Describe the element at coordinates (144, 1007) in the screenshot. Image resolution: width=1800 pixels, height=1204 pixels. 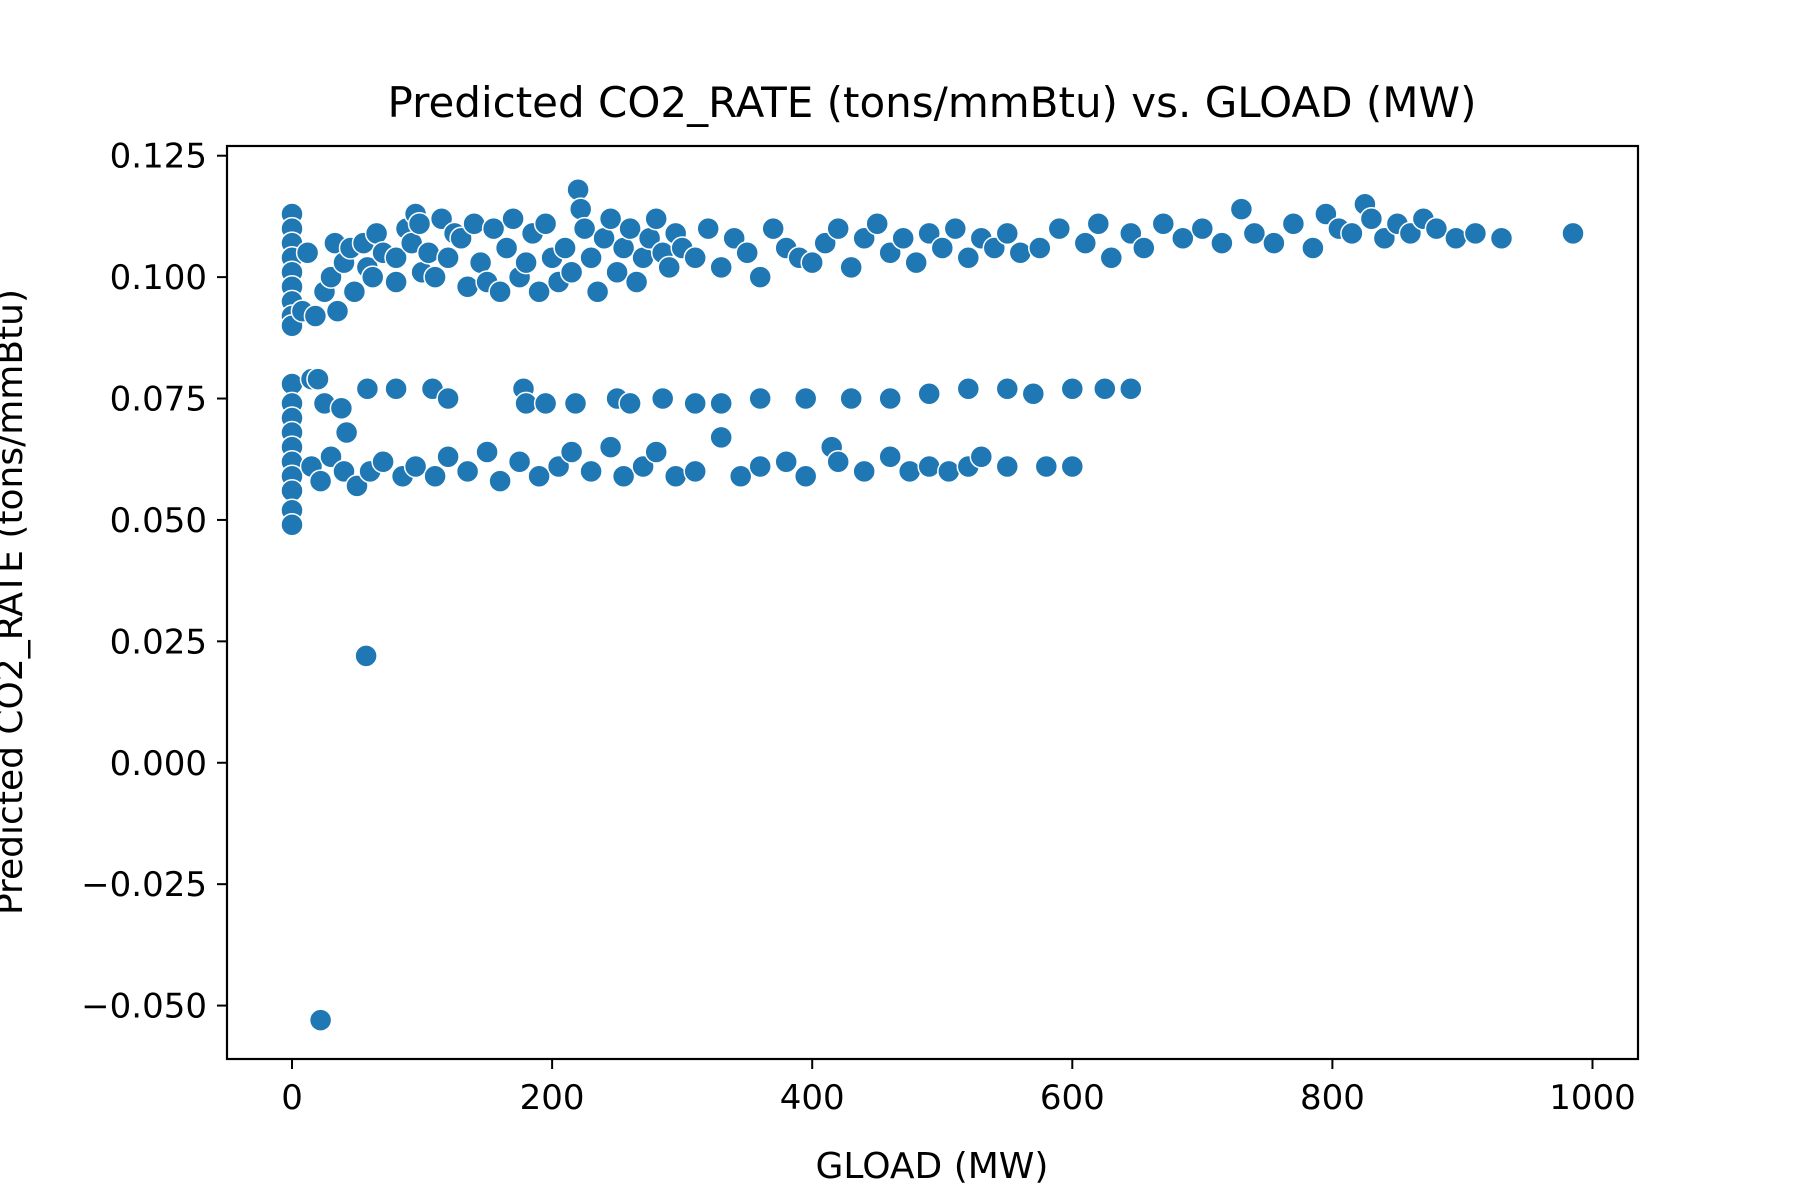
I see `y-tick-label: −0.050` at that location.